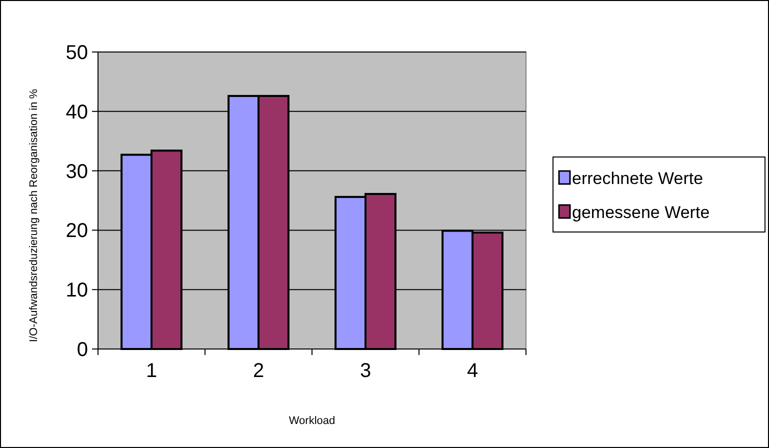 This screenshot has height=448, width=769. Describe the element at coordinates (77, 291) in the screenshot. I see `y-tick-label: 10` at that location.